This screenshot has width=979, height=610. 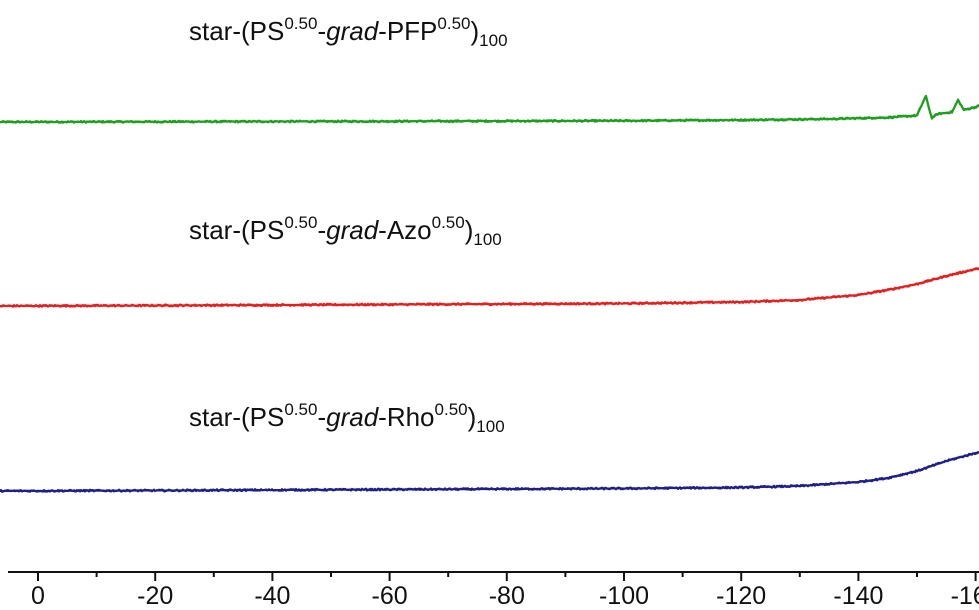 What do you see at coordinates (858, 596) in the screenshot?
I see `x-tick-label: -140` at bounding box center [858, 596].